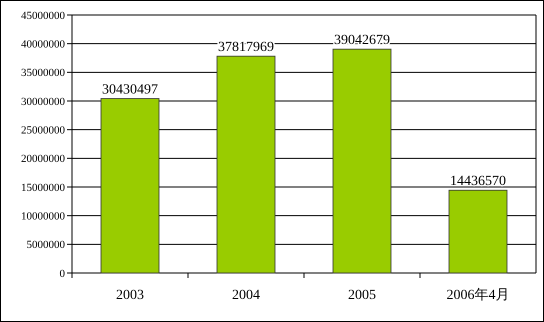  I want to click on y-tick-label: 30000000, so click(43, 102).